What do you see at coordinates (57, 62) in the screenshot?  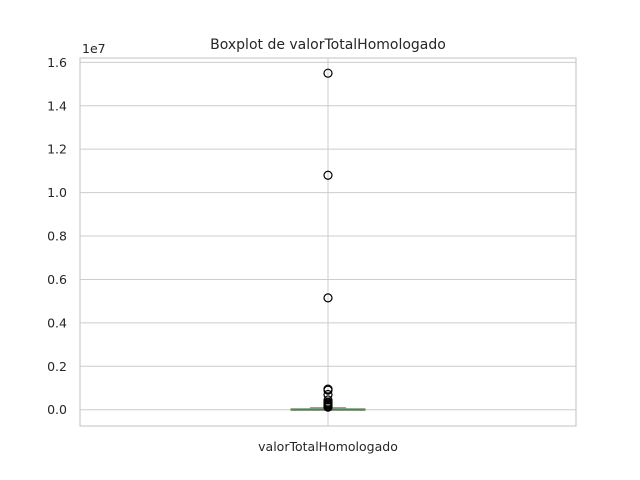 I see `y-tick-label: 1.6` at bounding box center [57, 62].